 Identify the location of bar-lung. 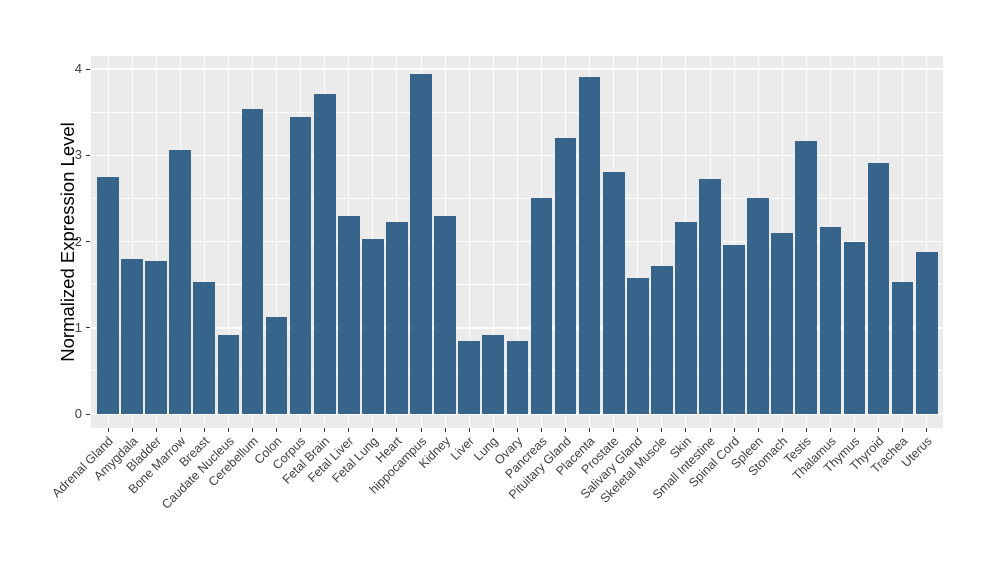
(493, 374).